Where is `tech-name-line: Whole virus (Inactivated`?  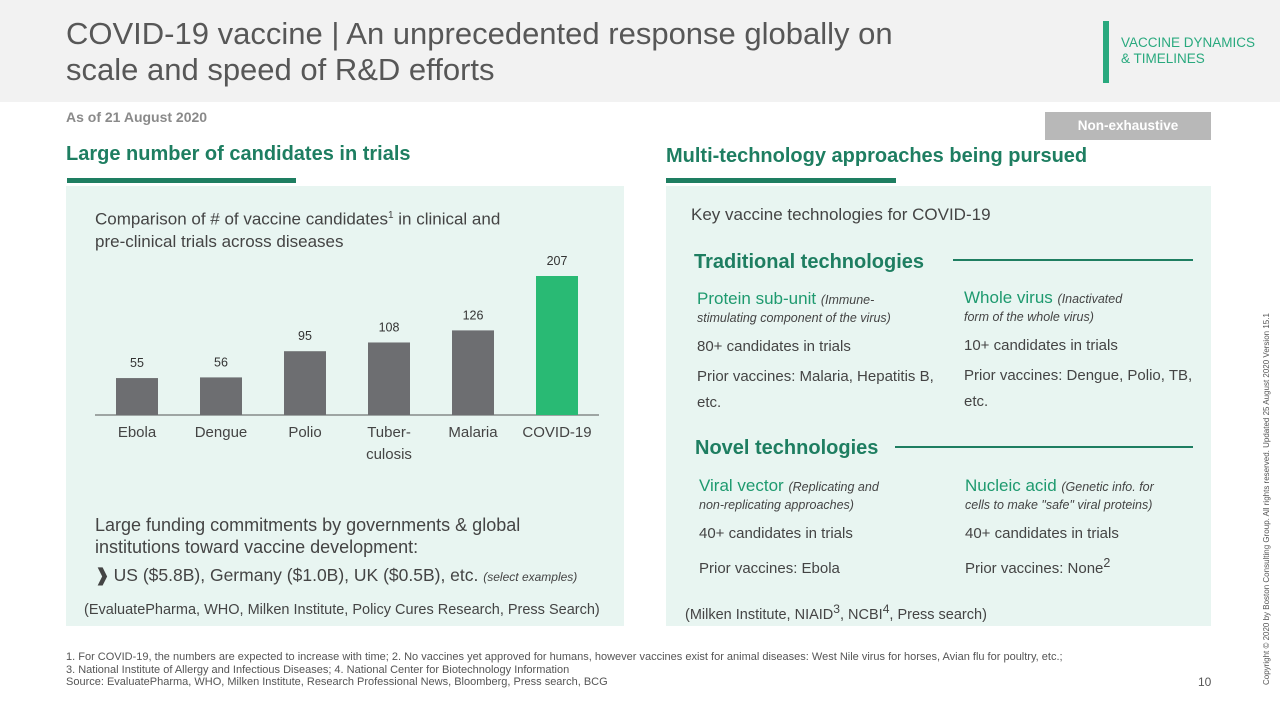 tech-name-line: Whole virus (Inactivated is located at coordinates (1084, 298).